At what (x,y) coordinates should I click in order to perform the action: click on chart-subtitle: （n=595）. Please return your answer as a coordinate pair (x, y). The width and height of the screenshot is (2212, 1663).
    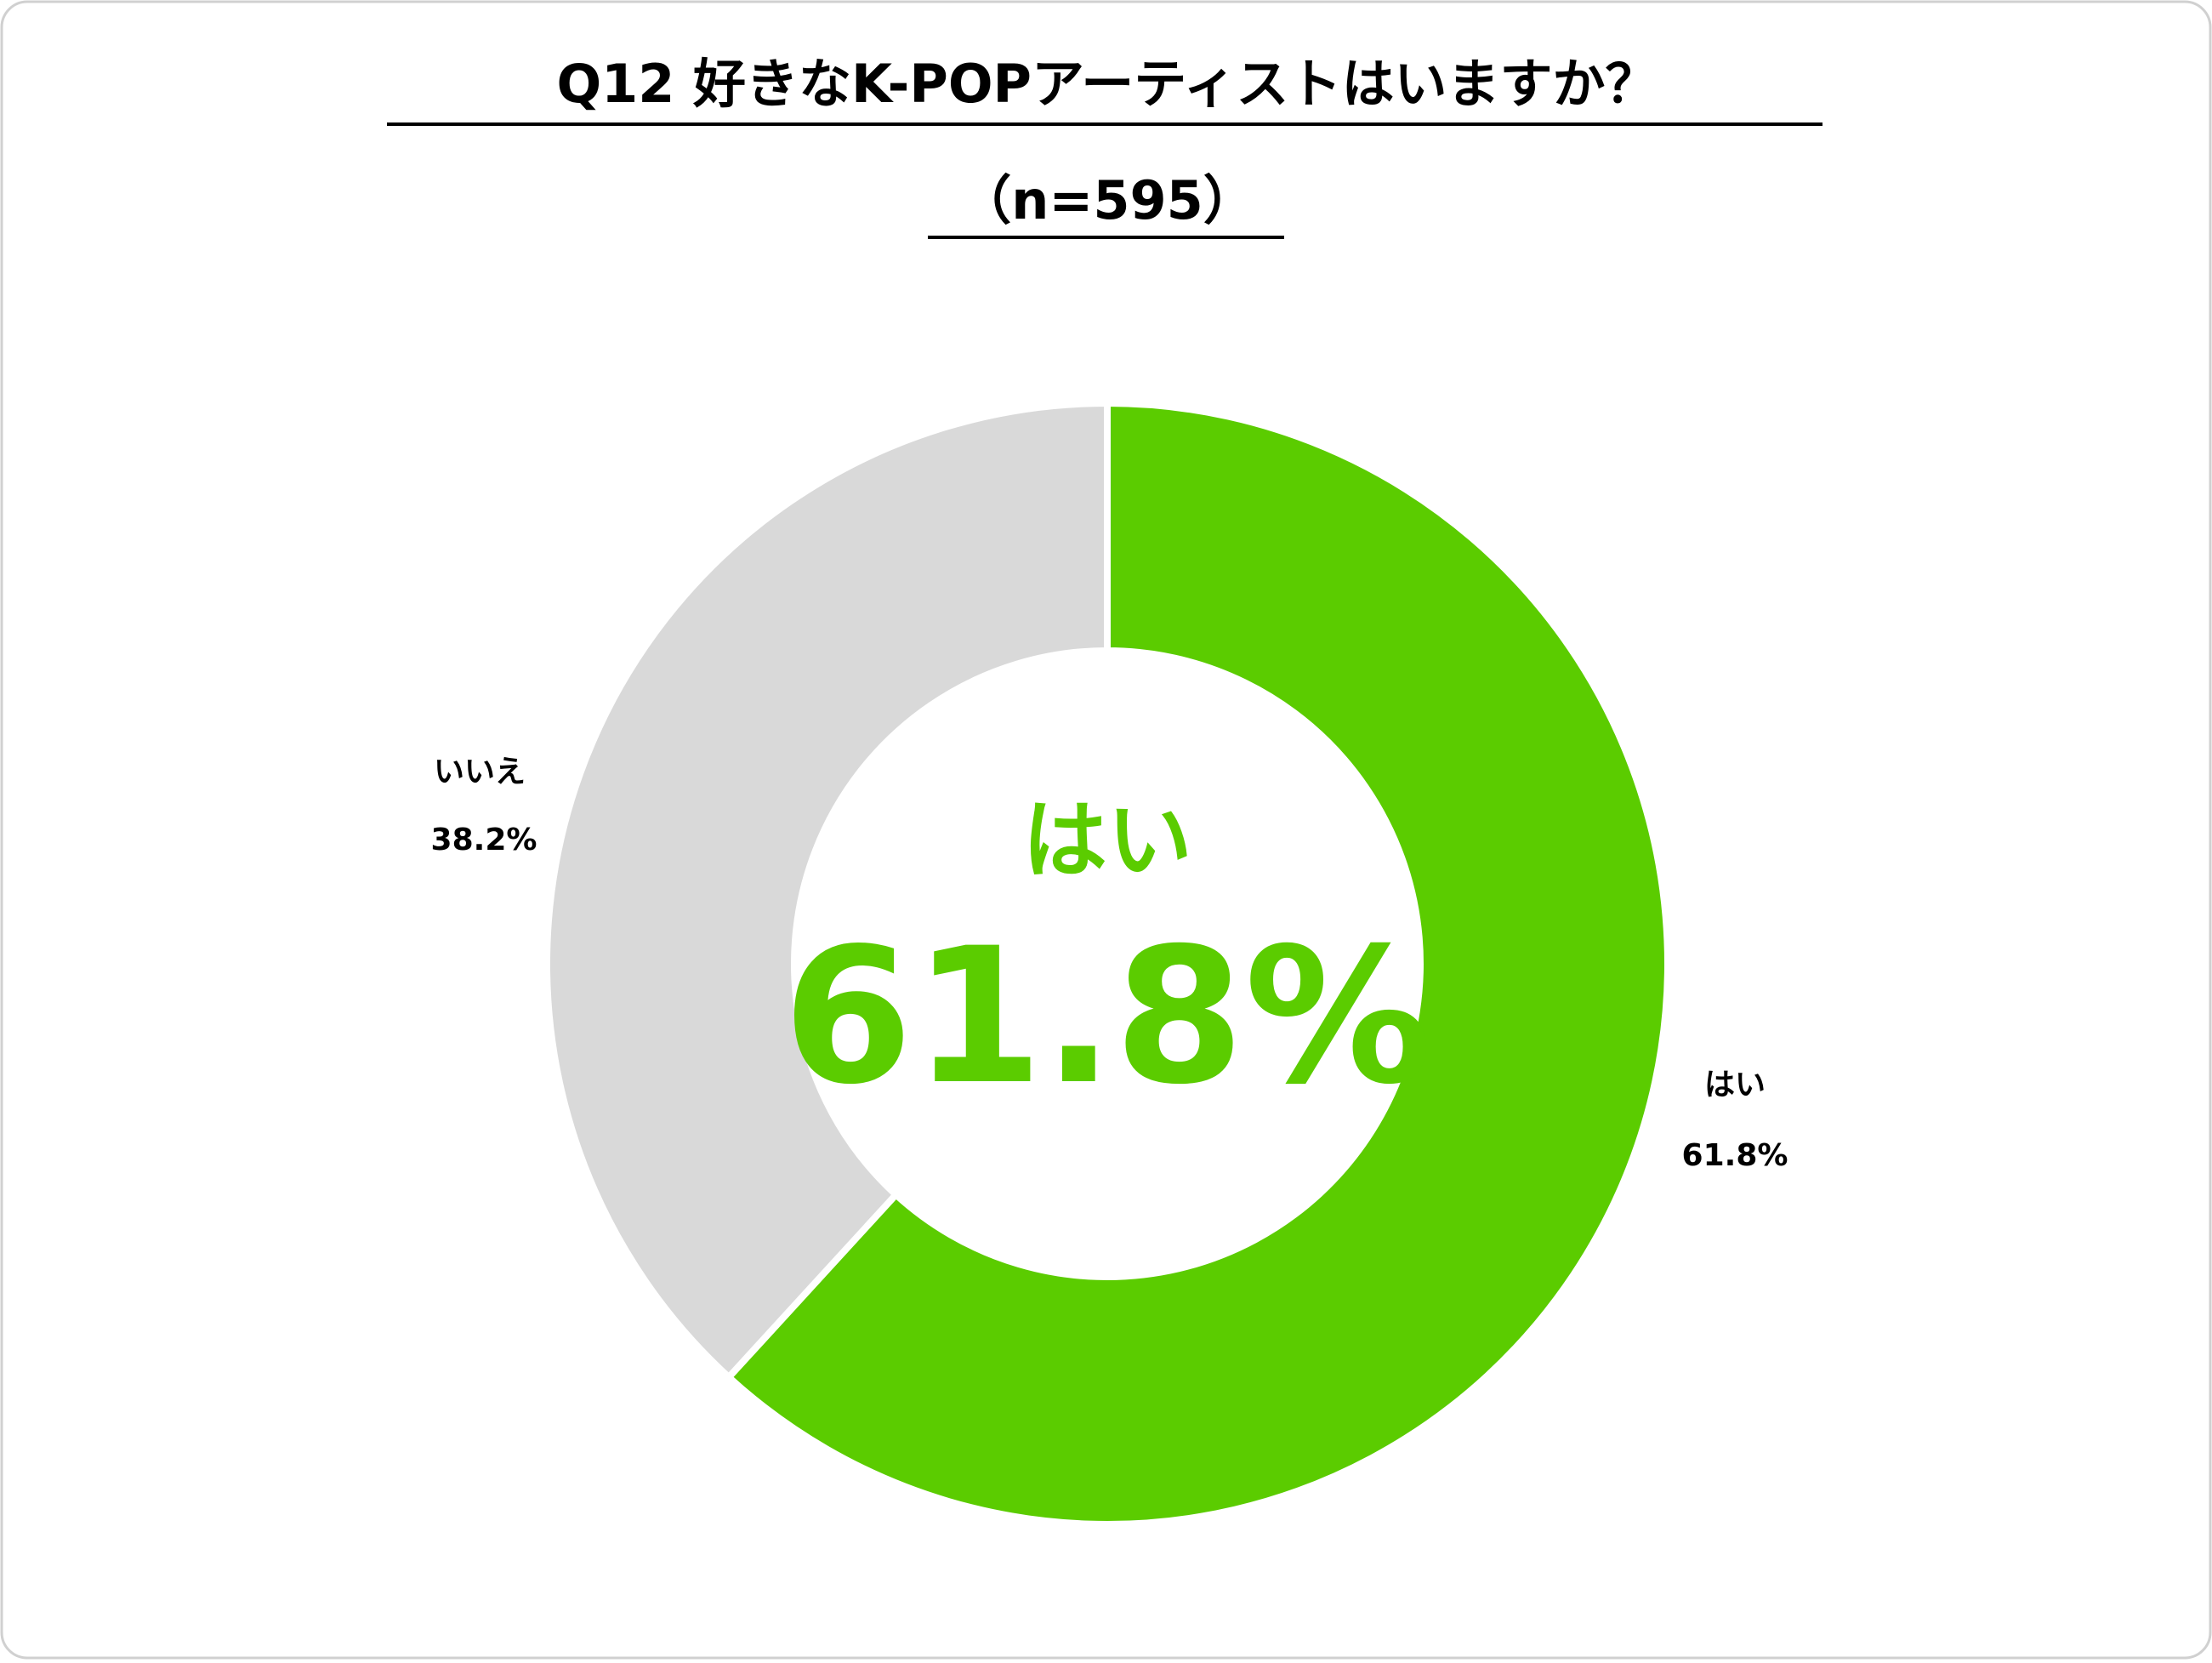
    Looking at the image, I should click on (1107, 200).